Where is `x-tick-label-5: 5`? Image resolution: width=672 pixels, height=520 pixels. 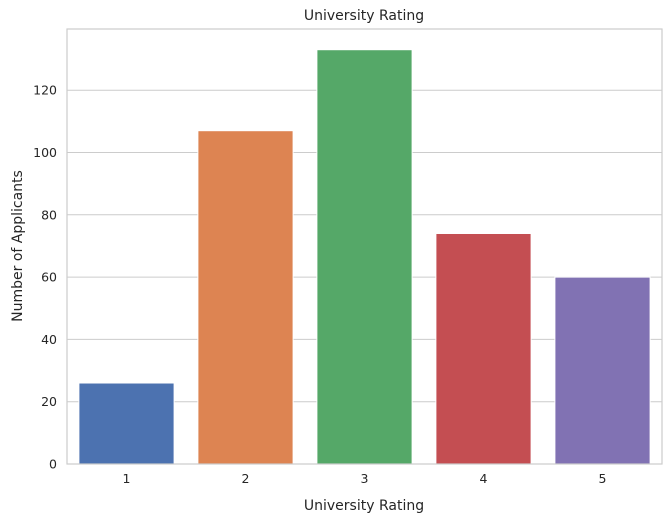
x-tick-label-5: 5 is located at coordinates (603, 478).